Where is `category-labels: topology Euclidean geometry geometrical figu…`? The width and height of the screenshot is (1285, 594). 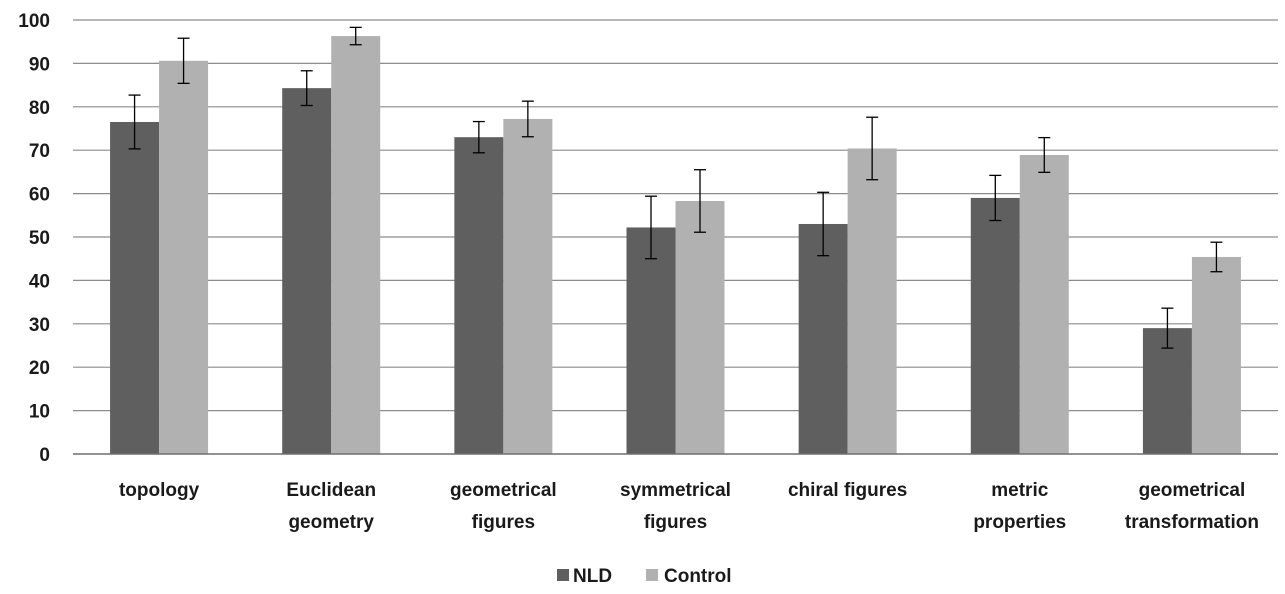 category-labels: topology Euclidean geometry geometrical figu… is located at coordinates (689, 506).